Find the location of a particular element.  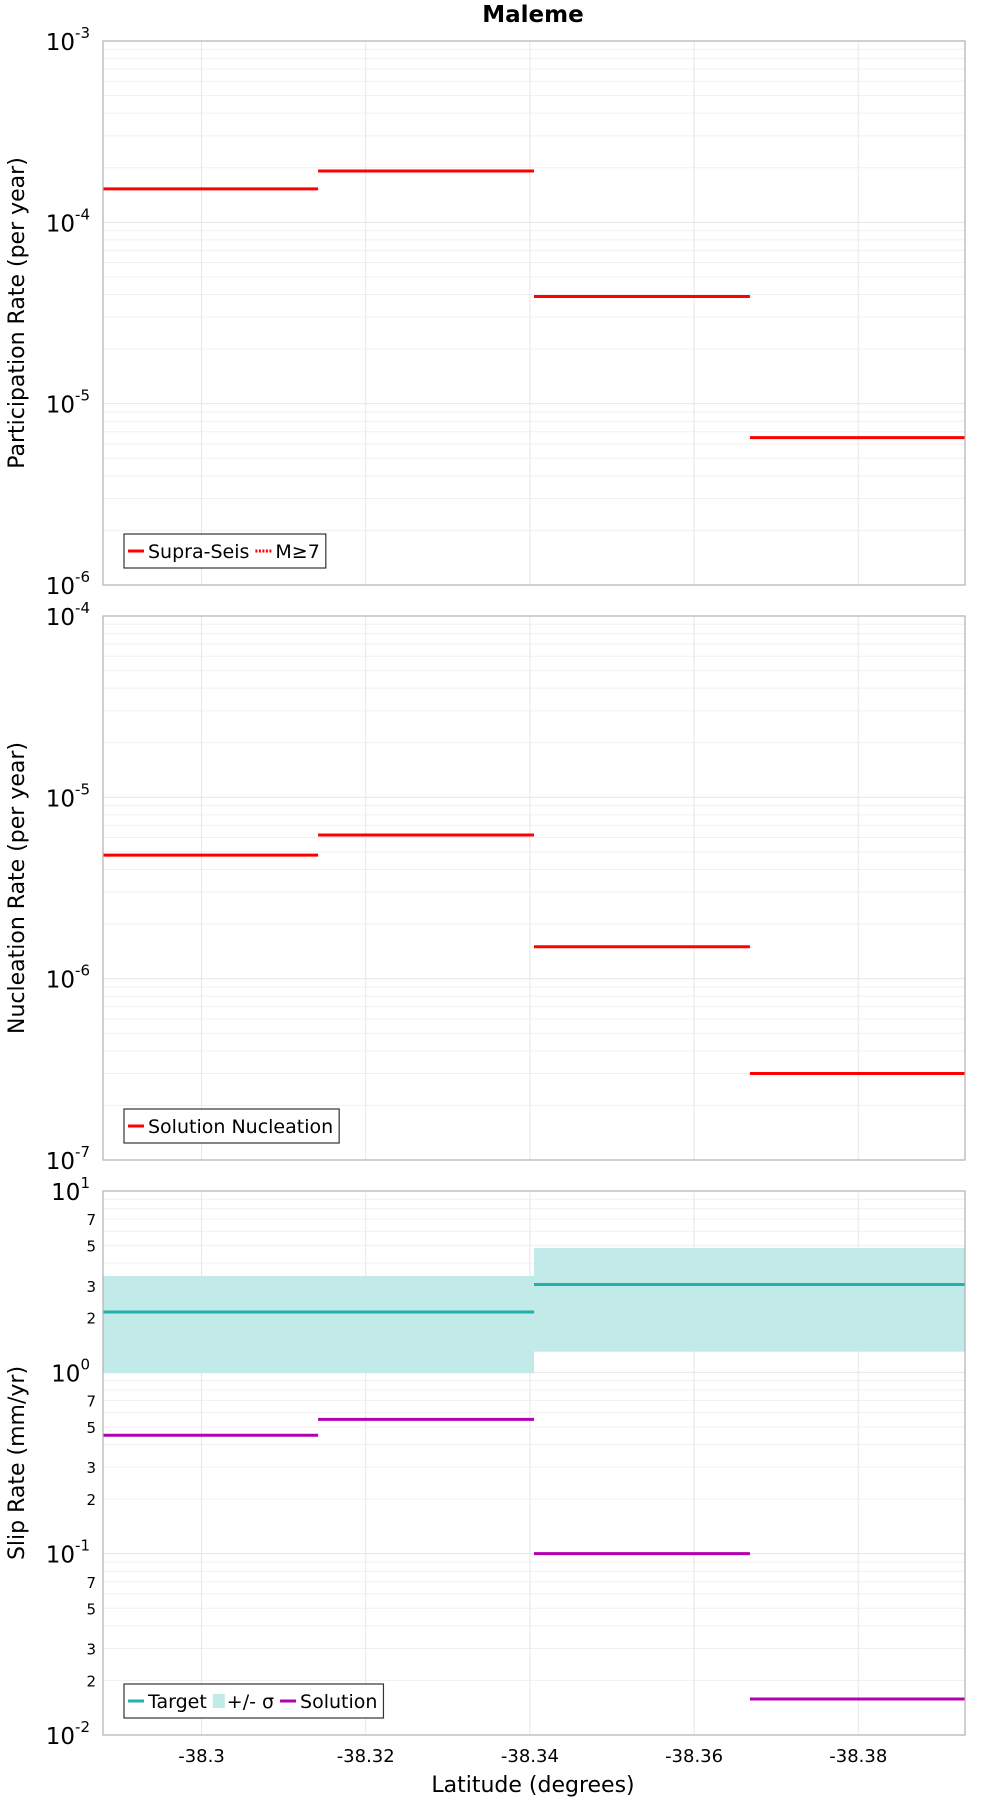

y-axis-label: Slip Rate (mm/yr) is located at coordinates (17, 1463).